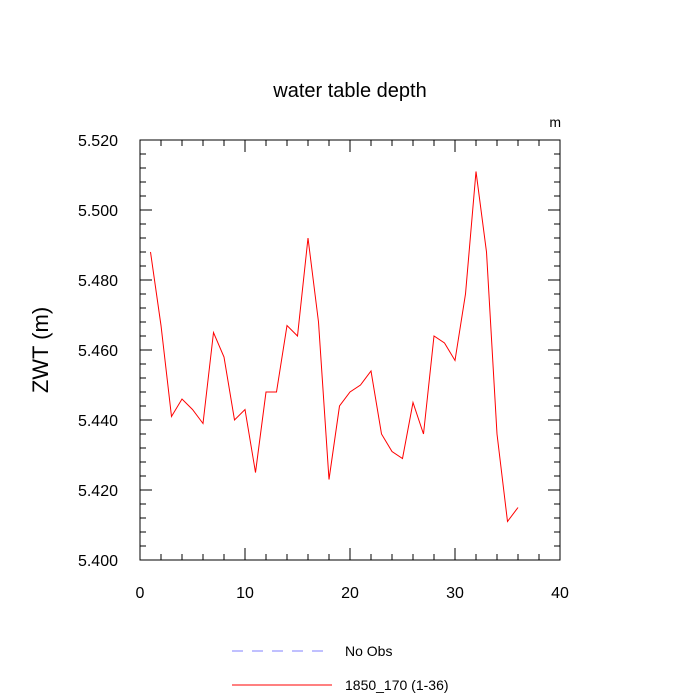  Describe the element at coordinates (98, 491) in the screenshot. I see `y-tick-label: 5.420` at that location.